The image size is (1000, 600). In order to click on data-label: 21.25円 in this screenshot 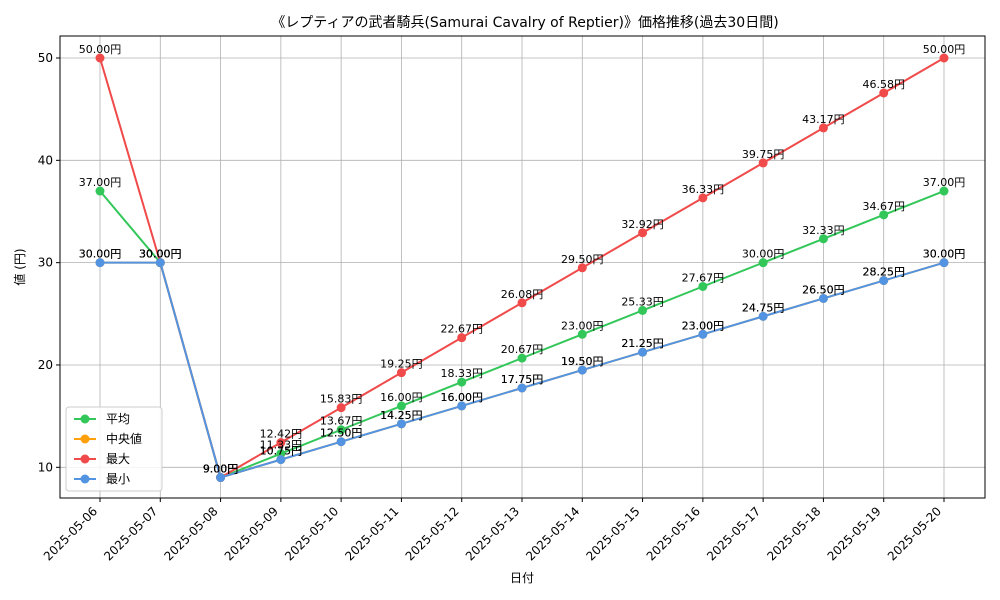, I will do `click(642, 343)`.